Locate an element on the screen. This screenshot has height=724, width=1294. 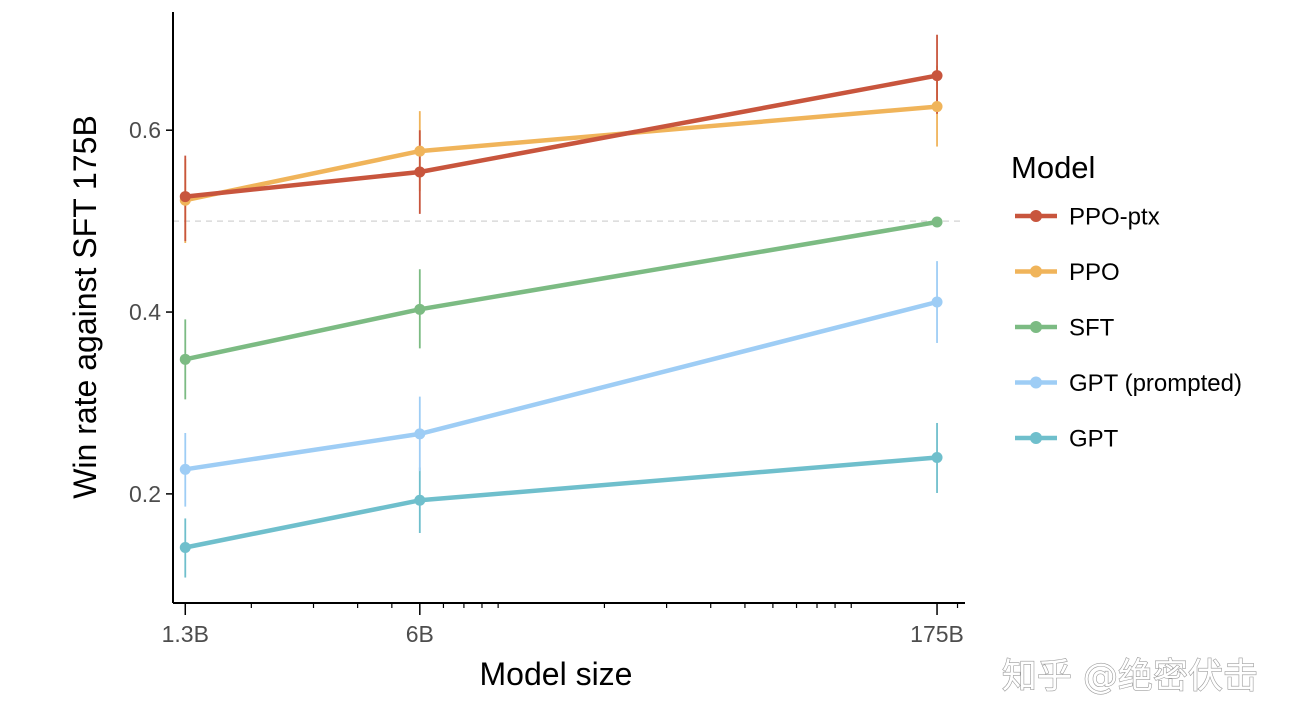
series-line-sft is located at coordinates (561, 290).